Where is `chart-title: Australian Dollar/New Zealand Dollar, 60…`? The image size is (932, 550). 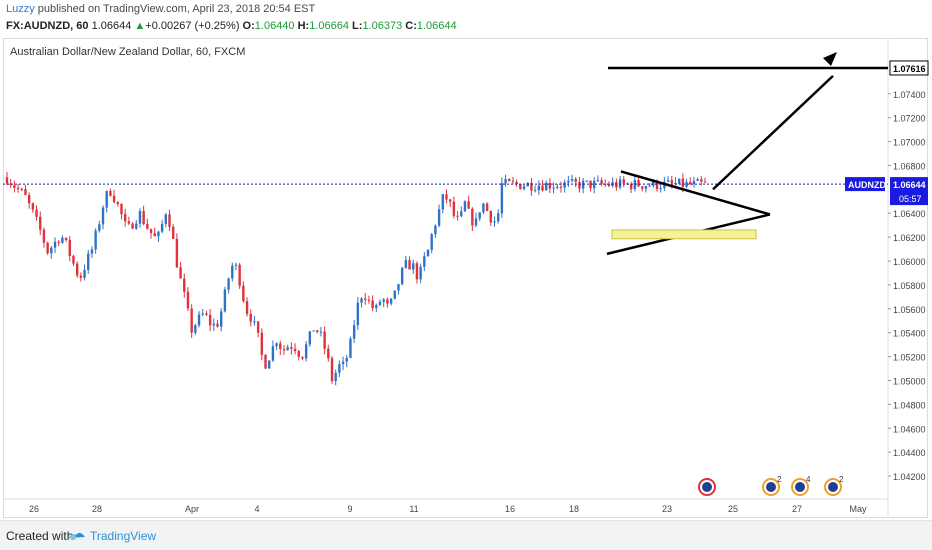 chart-title: Australian Dollar/New Zealand Dollar, 60… is located at coordinates (127, 52).